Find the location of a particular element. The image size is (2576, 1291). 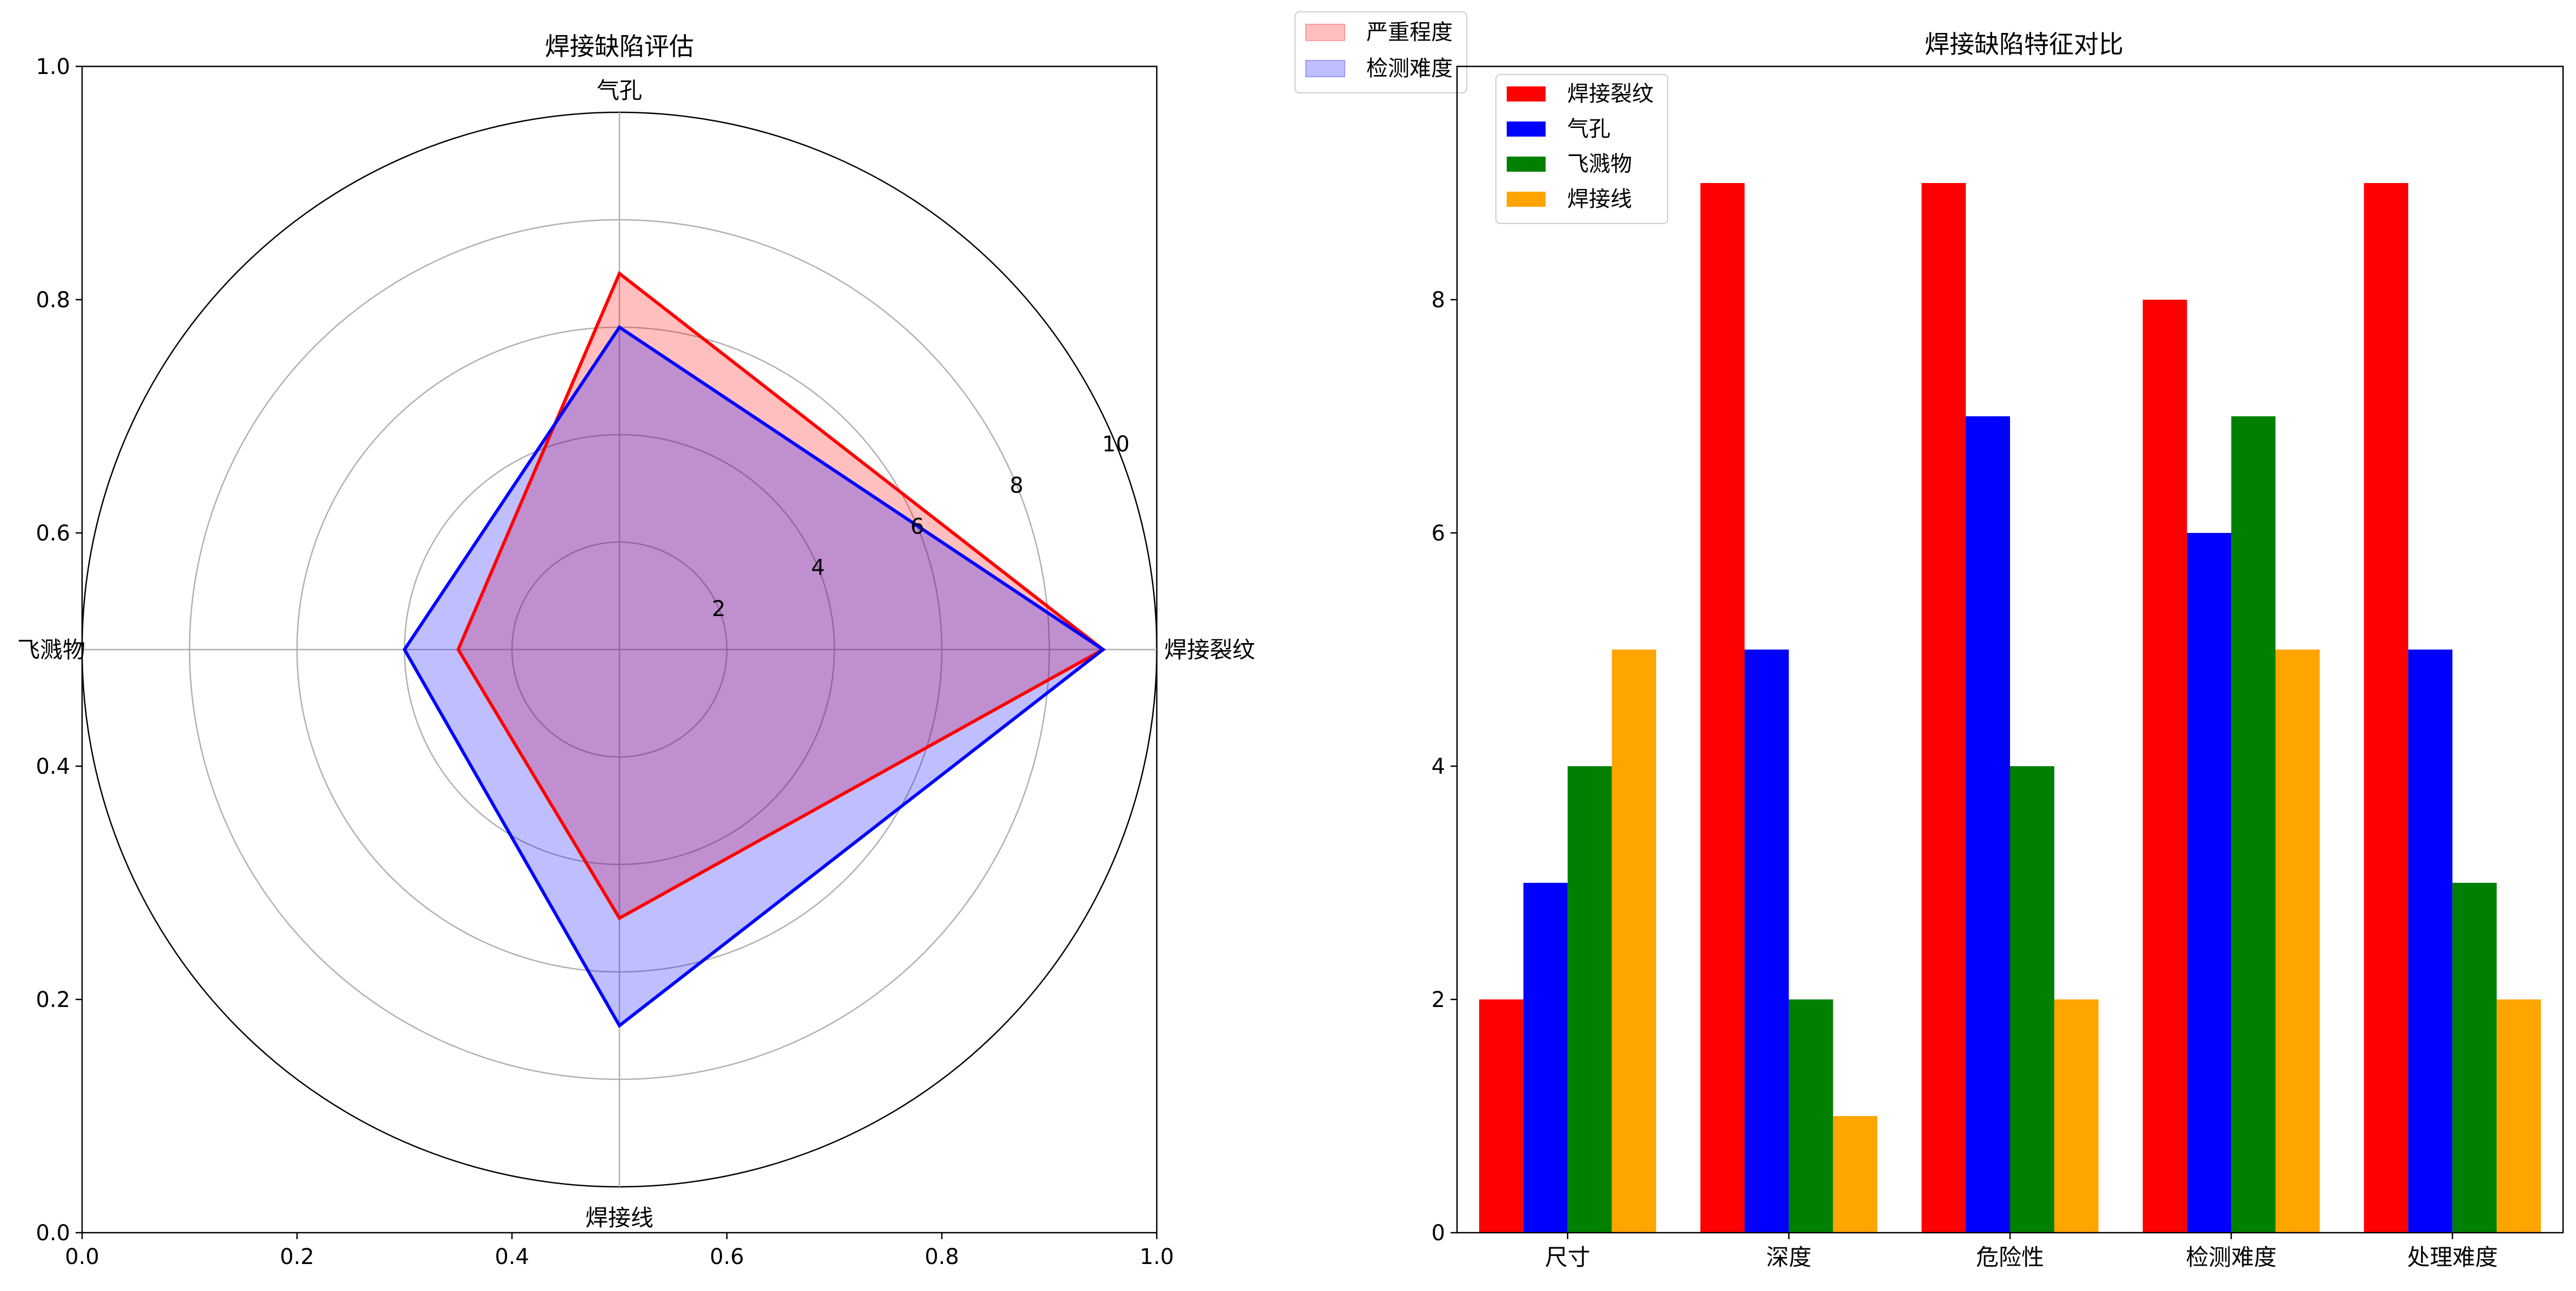

radar-r-tick-label: 4 is located at coordinates (818, 568).